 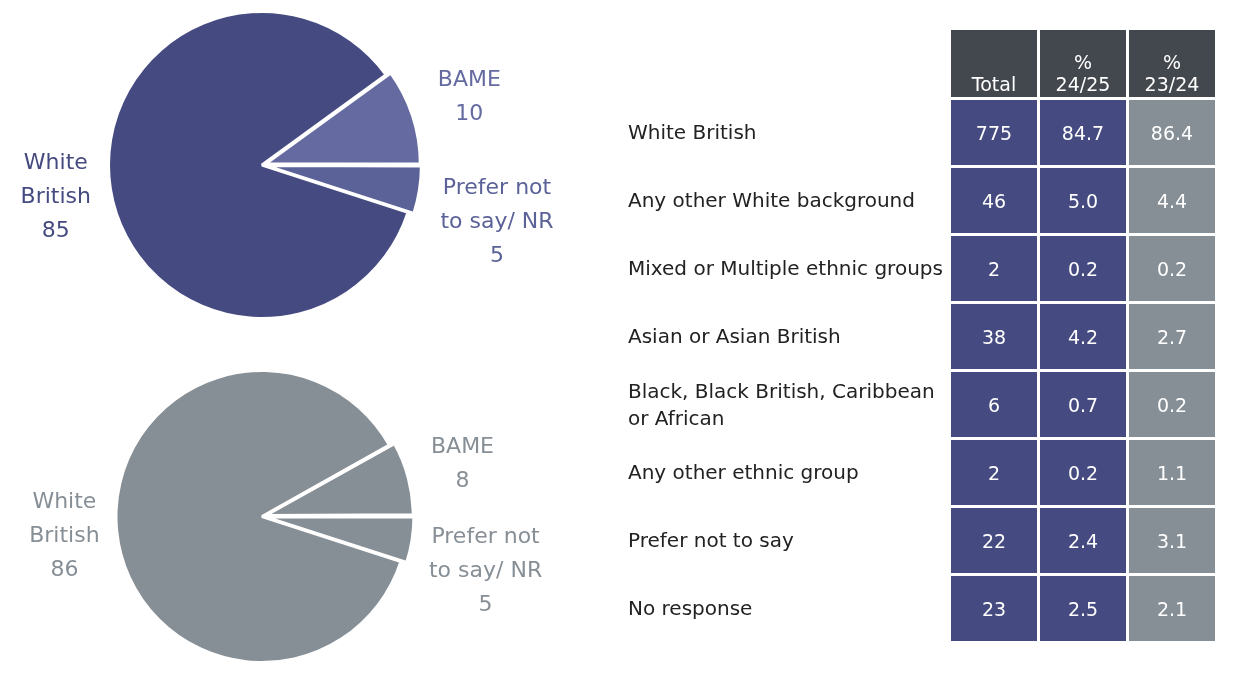 I want to click on category-label: Black, Black British, Caribbean or African, so click(x=781, y=404).